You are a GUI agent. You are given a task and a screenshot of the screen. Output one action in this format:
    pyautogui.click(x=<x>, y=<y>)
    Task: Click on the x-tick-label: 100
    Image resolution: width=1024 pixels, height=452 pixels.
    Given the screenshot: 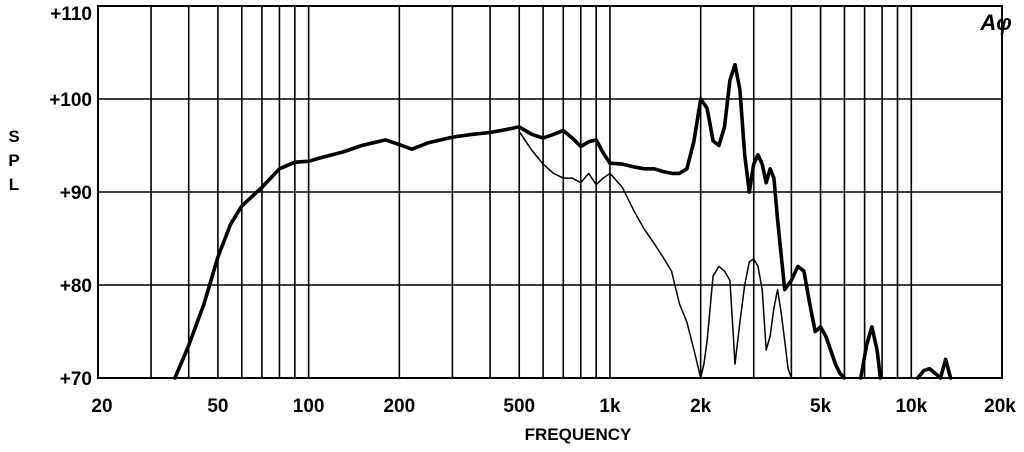 What is the action you would take?
    pyautogui.click(x=309, y=406)
    